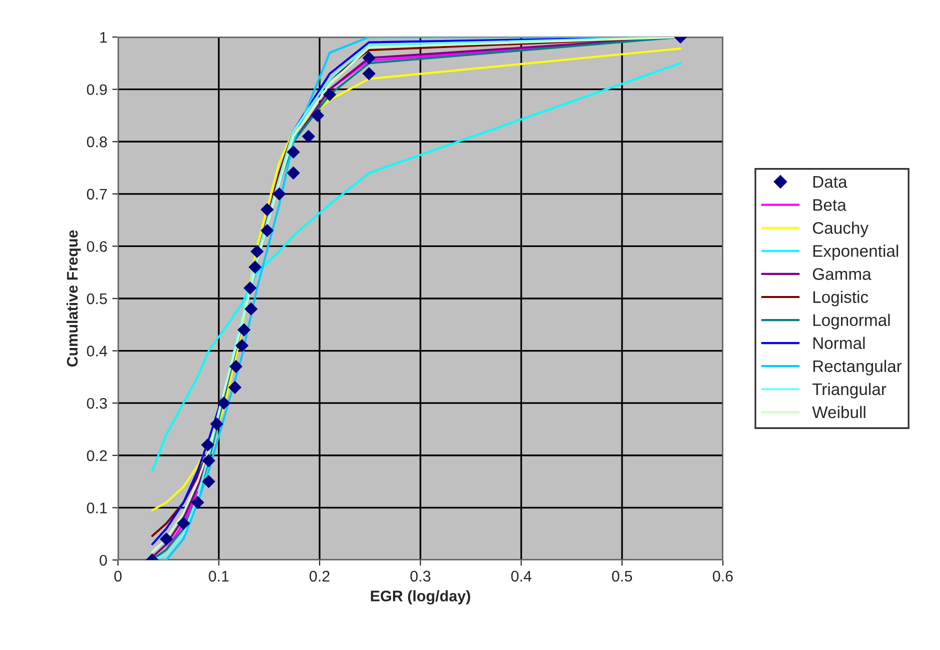  I want to click on y-tick-label: 0, so click(103, 560).